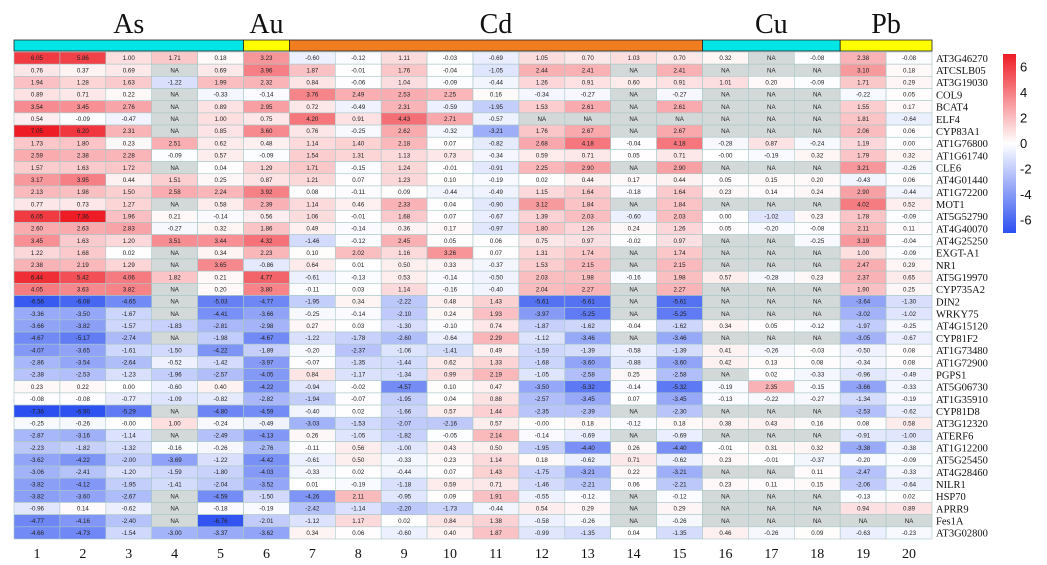 This screenshot has width=1047, height=565. Describe the element at coordinates (221, 119) in the screenshot. I see `cell-value: 1.00` at that location.